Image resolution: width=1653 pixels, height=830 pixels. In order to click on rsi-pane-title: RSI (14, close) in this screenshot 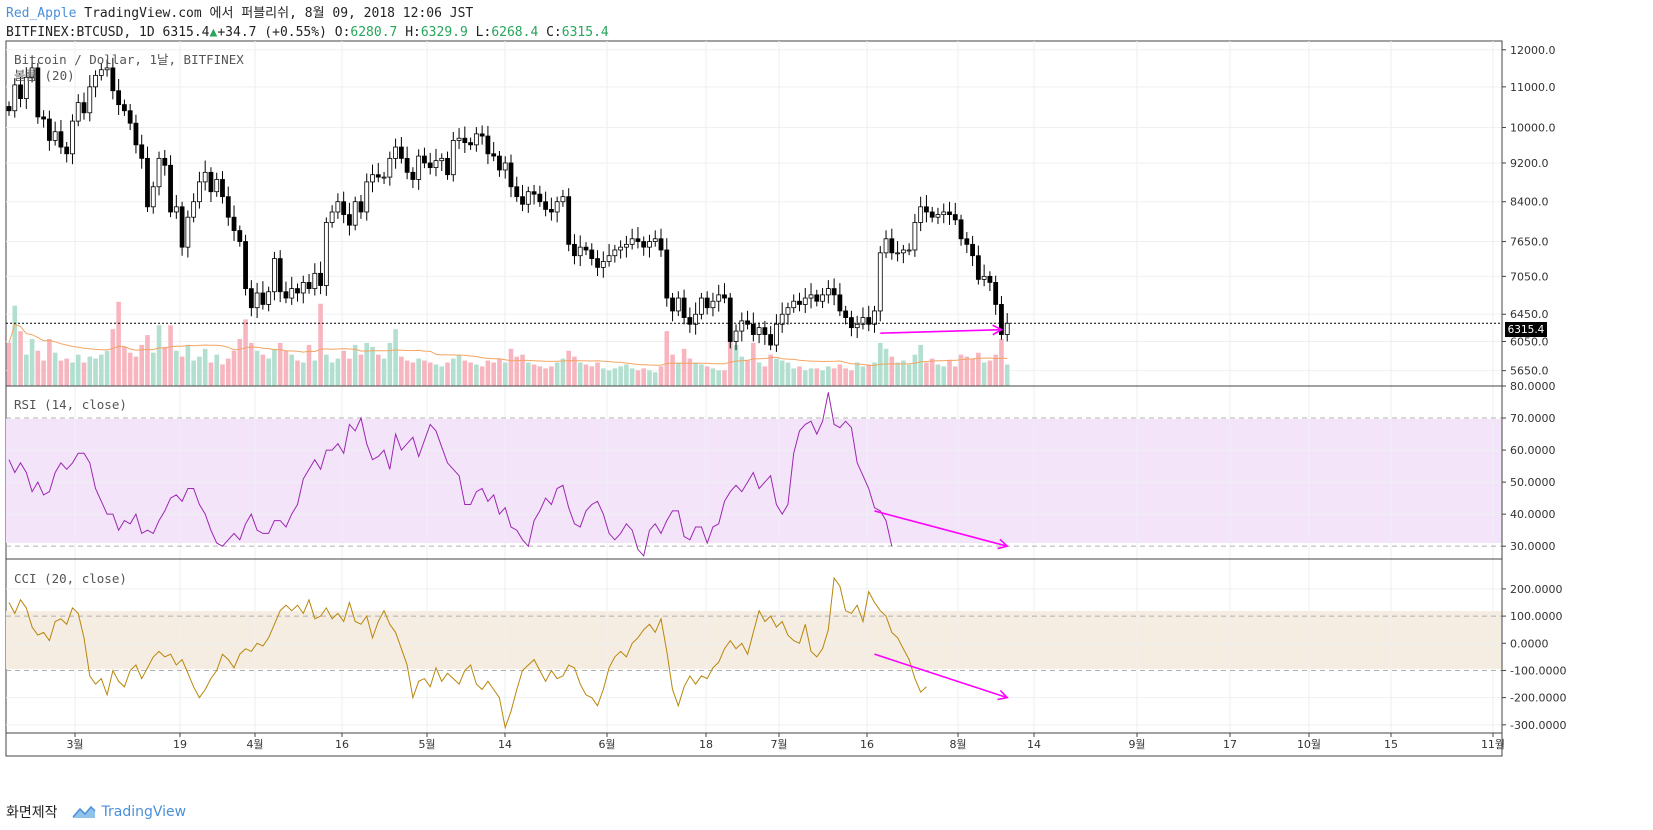, I will do `click(70, 404)`.